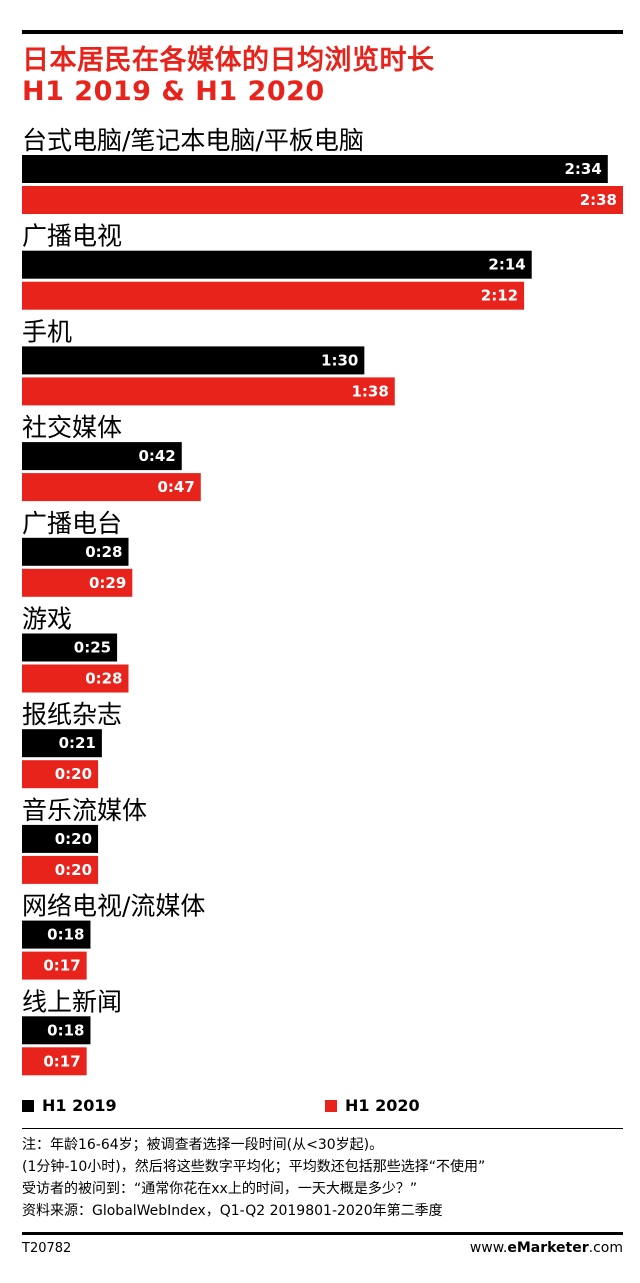 The image size is (640, 1283). Describe the element at coordinates (175, 487) in the screenshot. I see `bar-value-label: 0:47` at that location.